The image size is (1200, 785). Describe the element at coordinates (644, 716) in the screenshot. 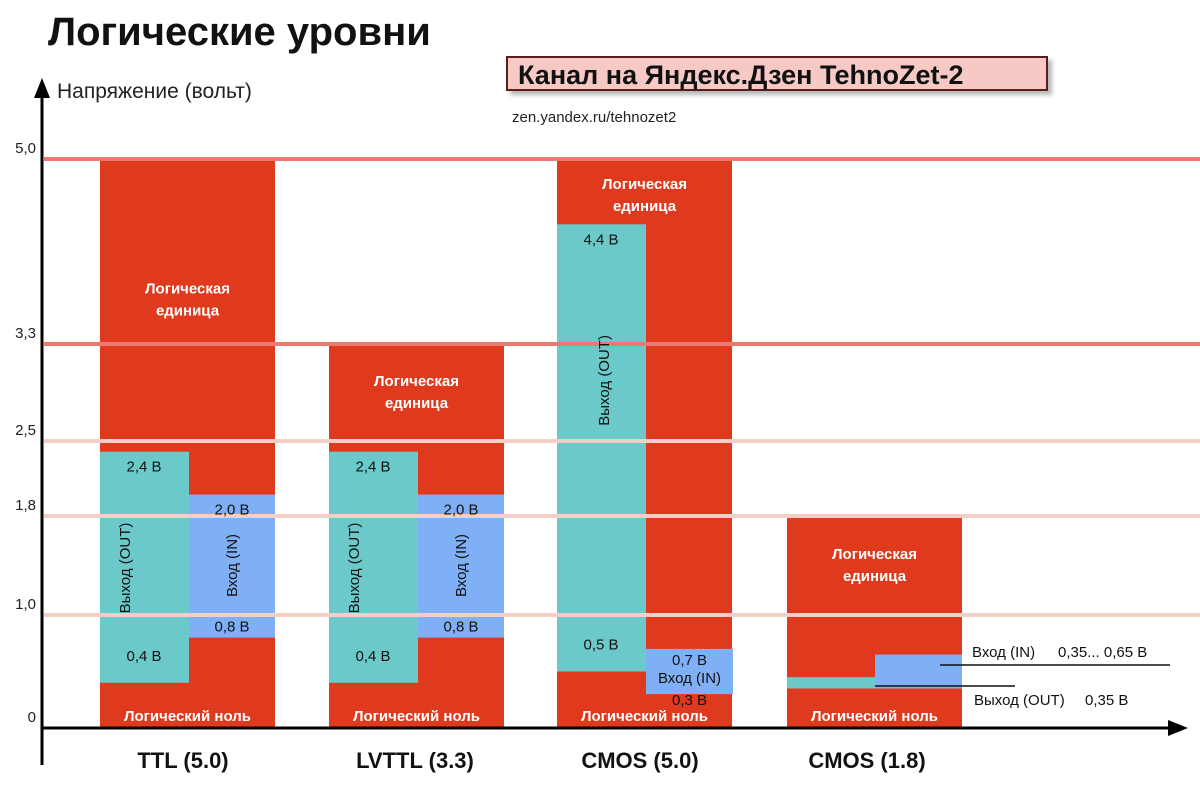

I see `group-3-low-label: Логический ноль` at that location.